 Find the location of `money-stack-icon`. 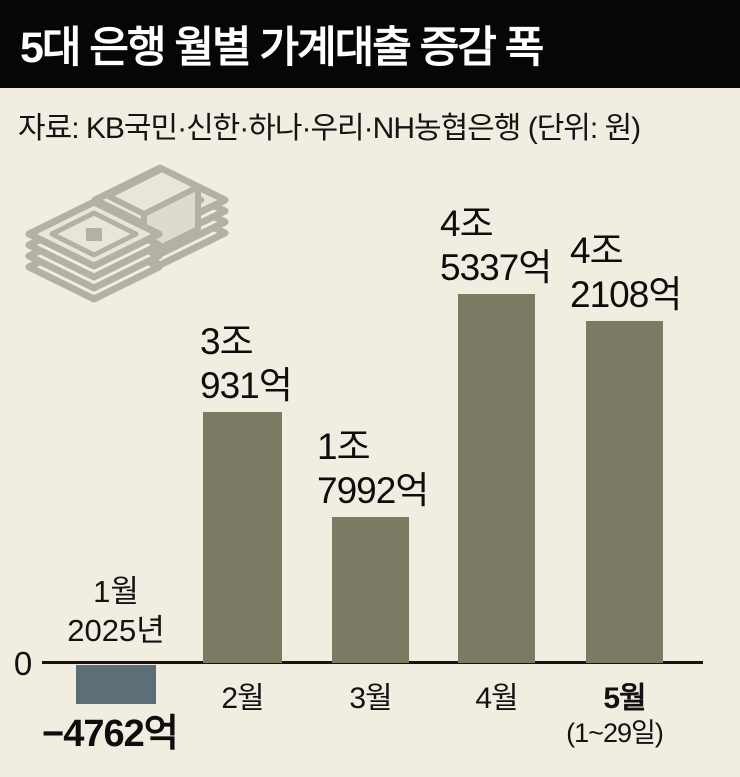

money-stack-icon is located at coordinates (127, 233).